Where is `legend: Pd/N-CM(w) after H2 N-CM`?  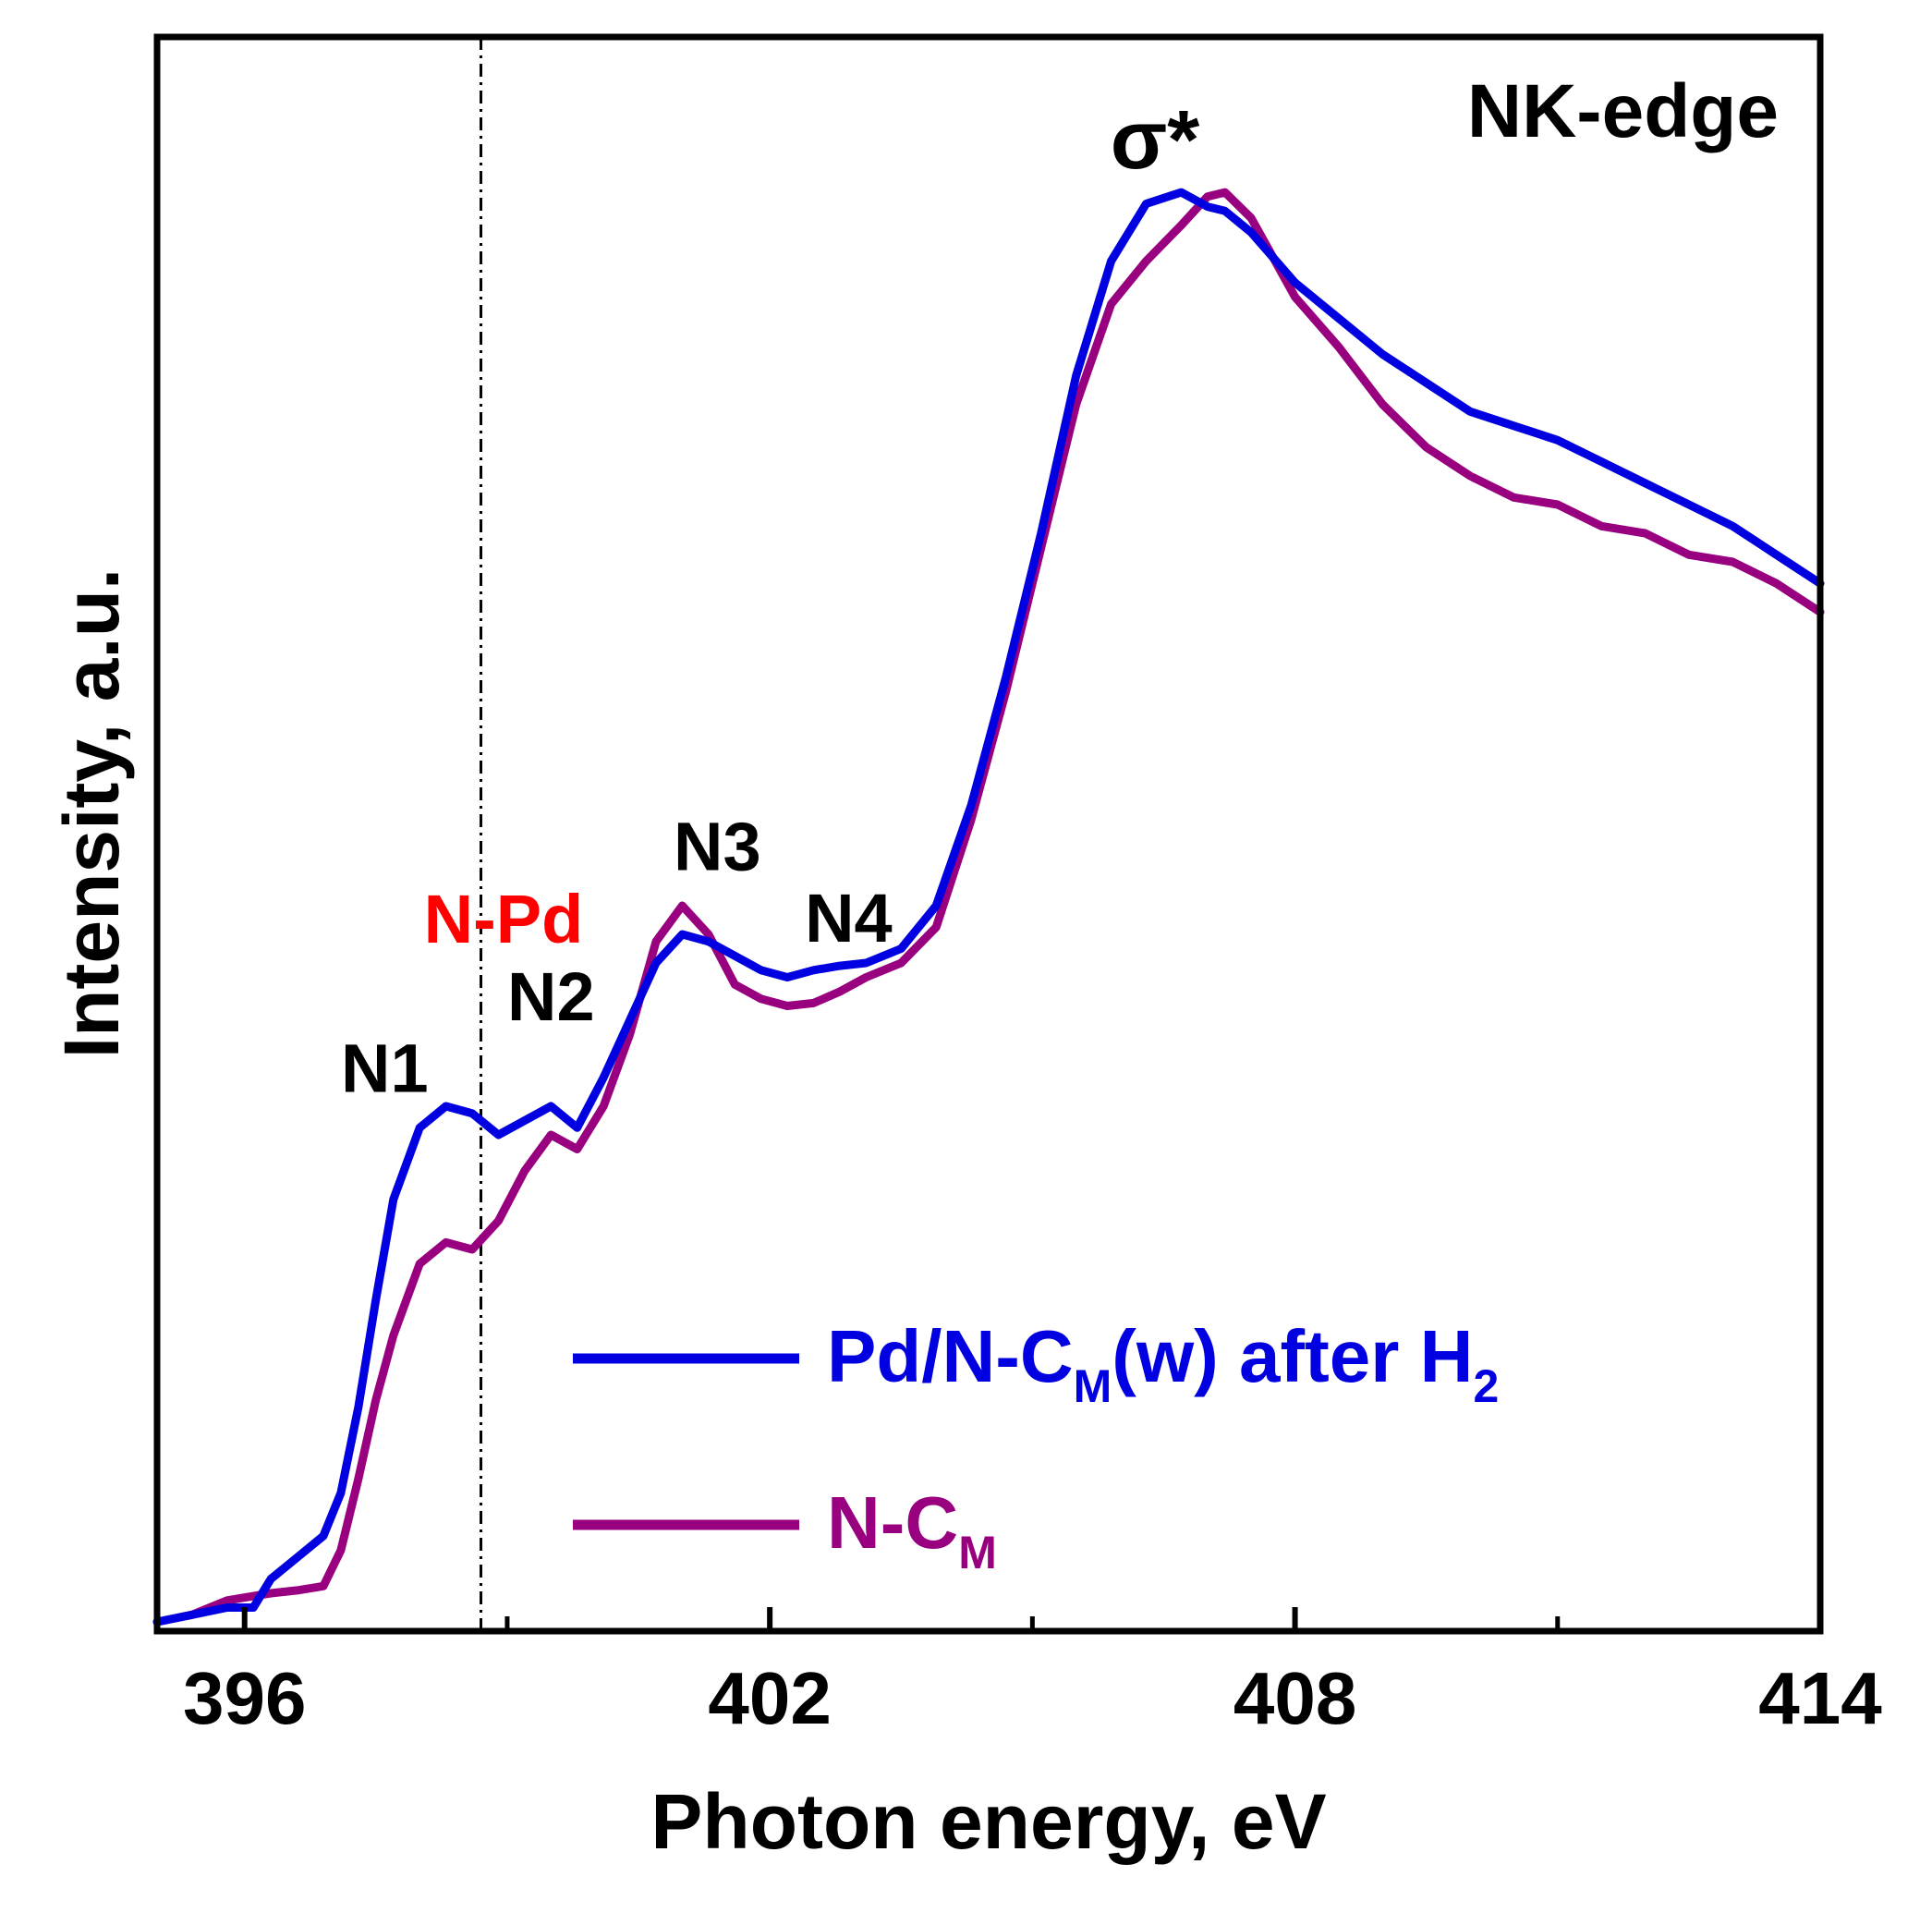 legend: Pd/N-CM(w) after H2 N-CM is located at coordinates (1036, 1447).